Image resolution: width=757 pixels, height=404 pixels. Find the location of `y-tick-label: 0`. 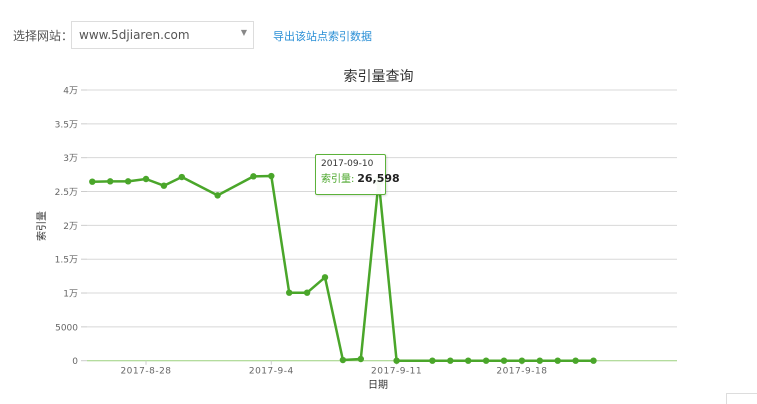

y-tick-label: 0 is located at coordinates (75, 362).